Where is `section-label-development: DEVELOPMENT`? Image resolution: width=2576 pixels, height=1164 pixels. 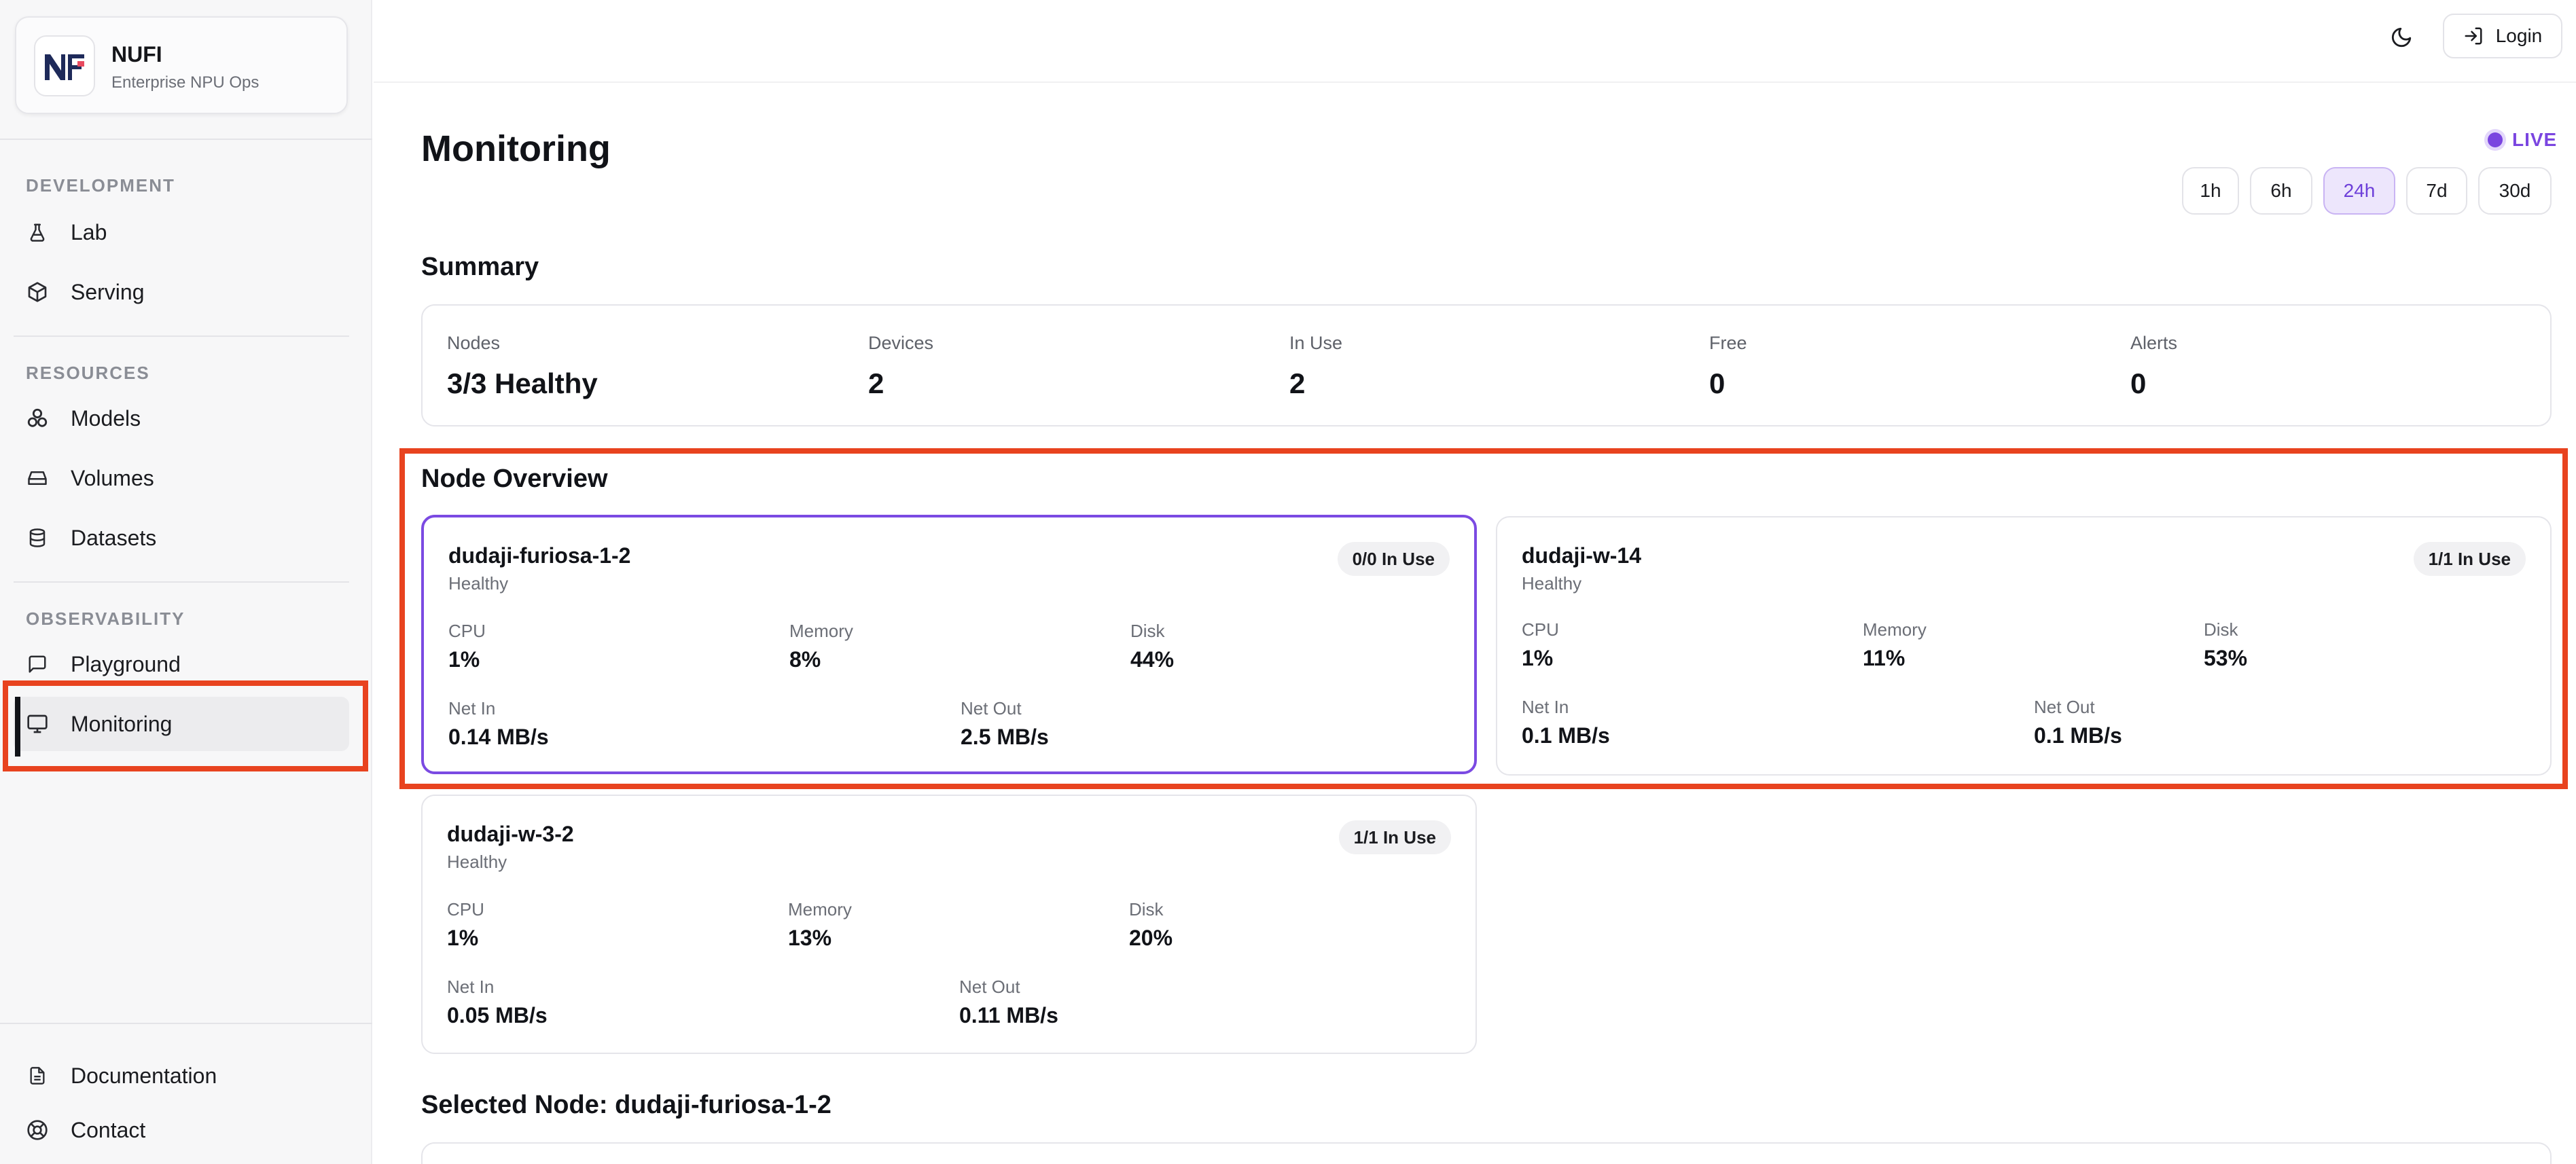 section-label-development: DEVELOPMENT is located at coordinates (100, 185).